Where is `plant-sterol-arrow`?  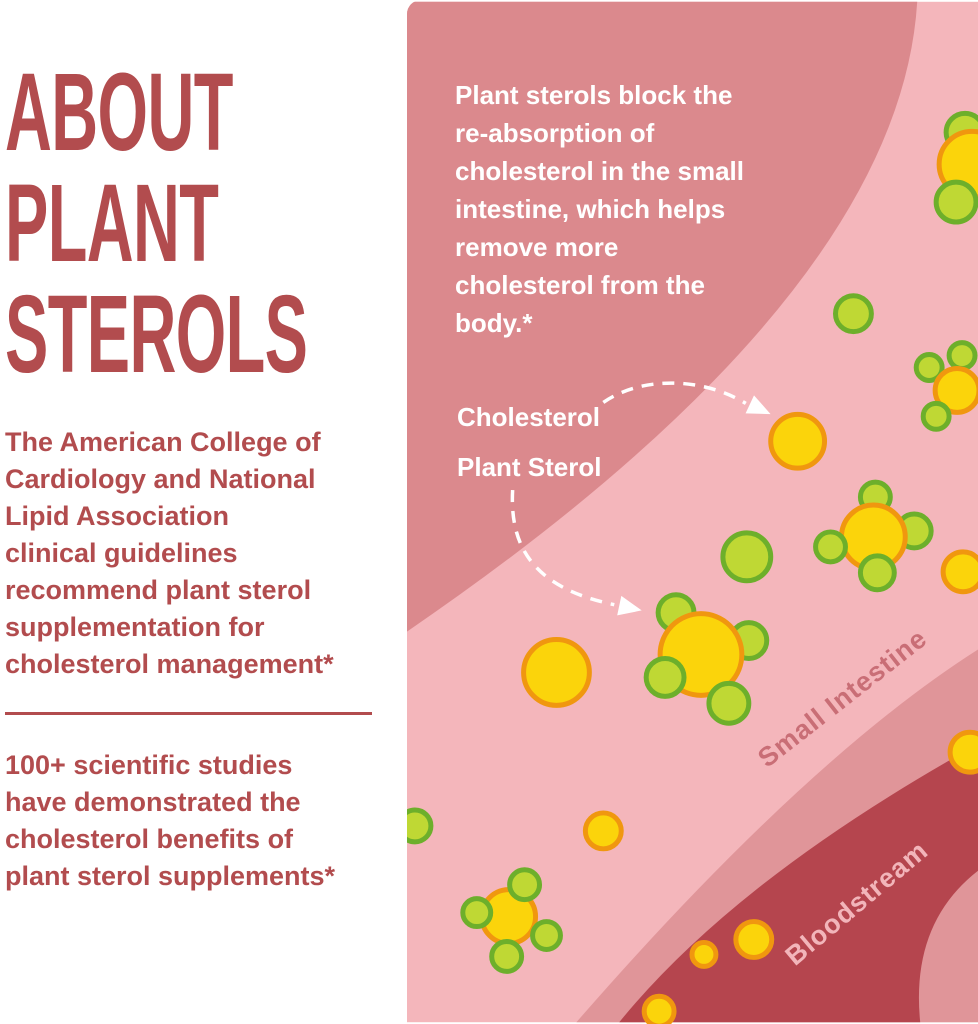
plant-sterol-arrow is located at coordinates (576, 552).